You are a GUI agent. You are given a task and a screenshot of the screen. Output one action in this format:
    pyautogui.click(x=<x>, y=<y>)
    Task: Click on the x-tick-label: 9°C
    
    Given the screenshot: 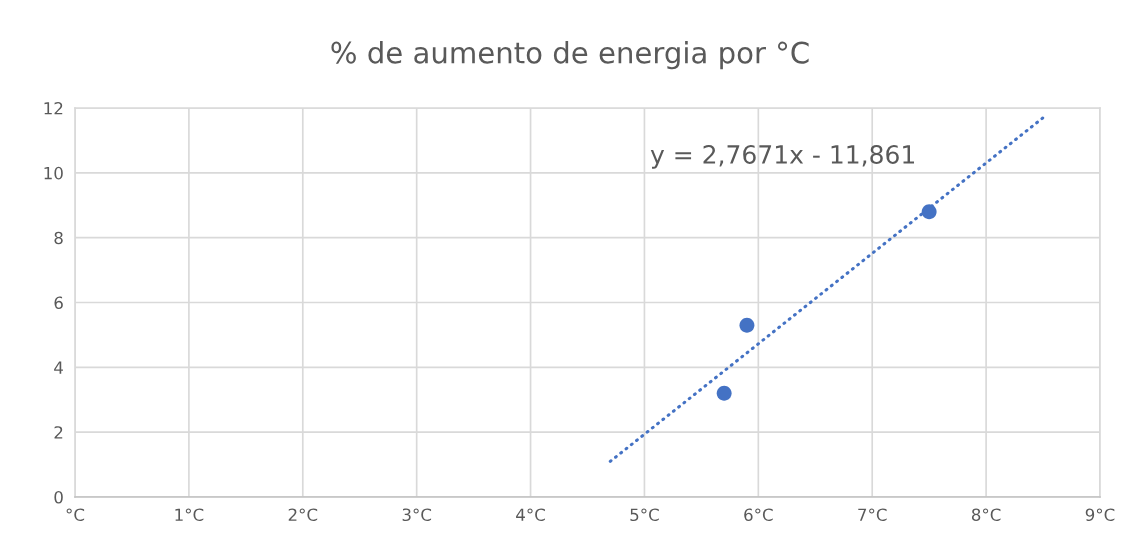 What is the action you would take?
    pyautogui.click(x=1100, y=515)
    